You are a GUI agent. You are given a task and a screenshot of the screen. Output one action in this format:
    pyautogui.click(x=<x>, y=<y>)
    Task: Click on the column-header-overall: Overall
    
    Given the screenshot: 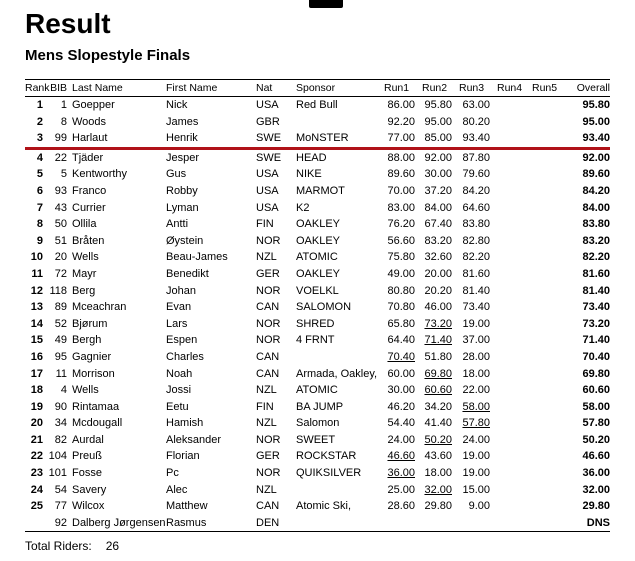 What is the action you would take?
    pyautogui.click(x=590, y=88)
    